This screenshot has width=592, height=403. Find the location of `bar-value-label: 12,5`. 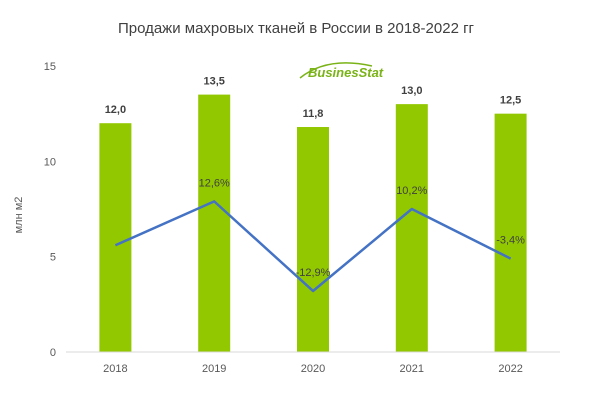

bar-value-label: 12,5 is located at coordinates (510, 101).